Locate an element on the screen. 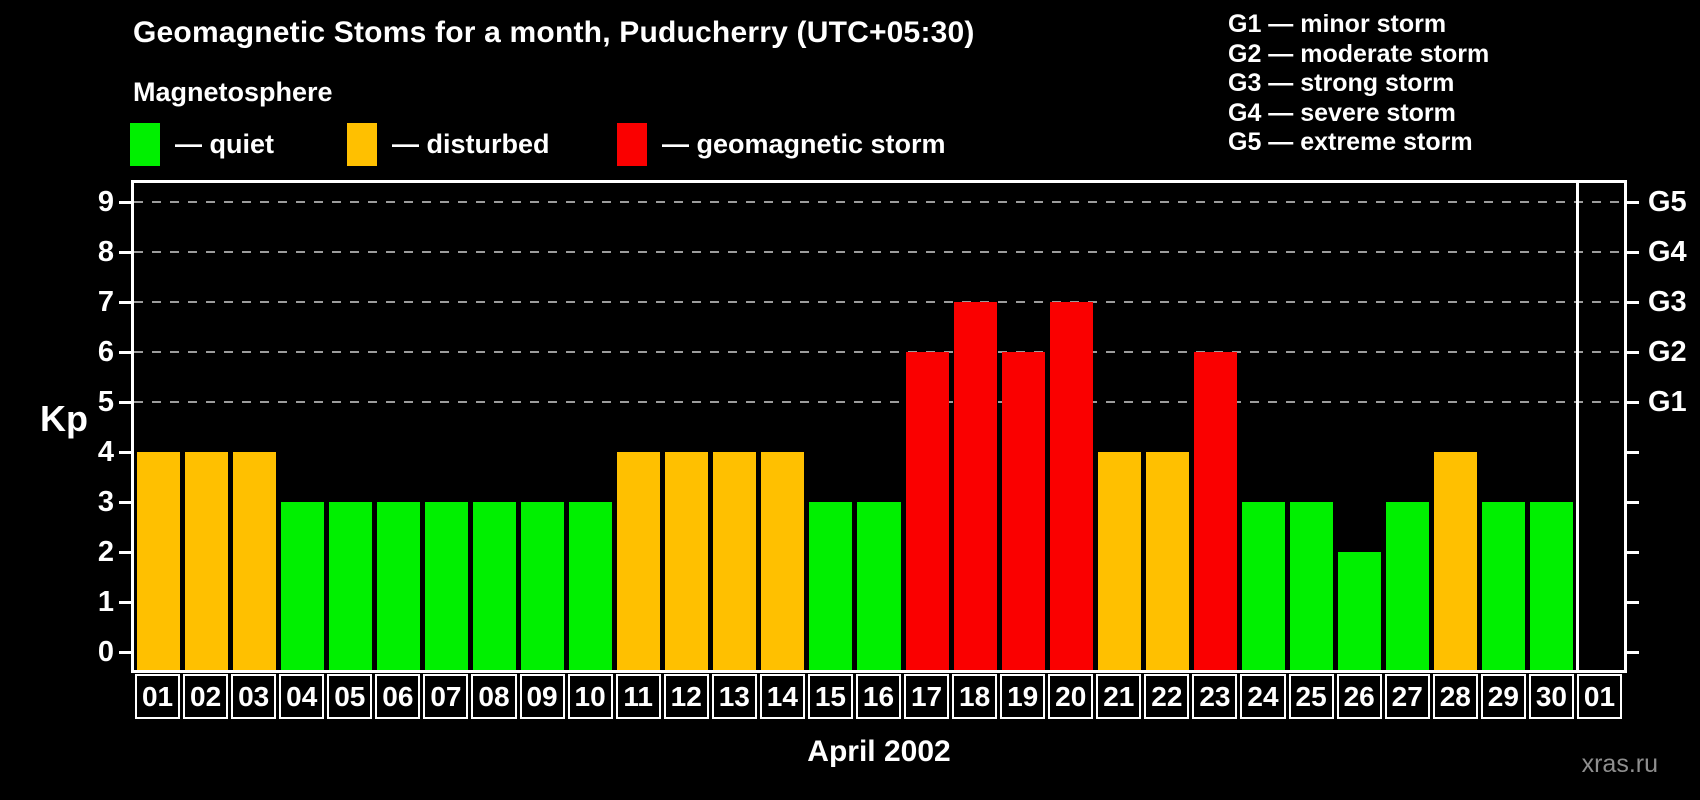 The width and height of the screenshot is (1700, 800). day-label-23: 23 is located at coordinates (1215, 696).